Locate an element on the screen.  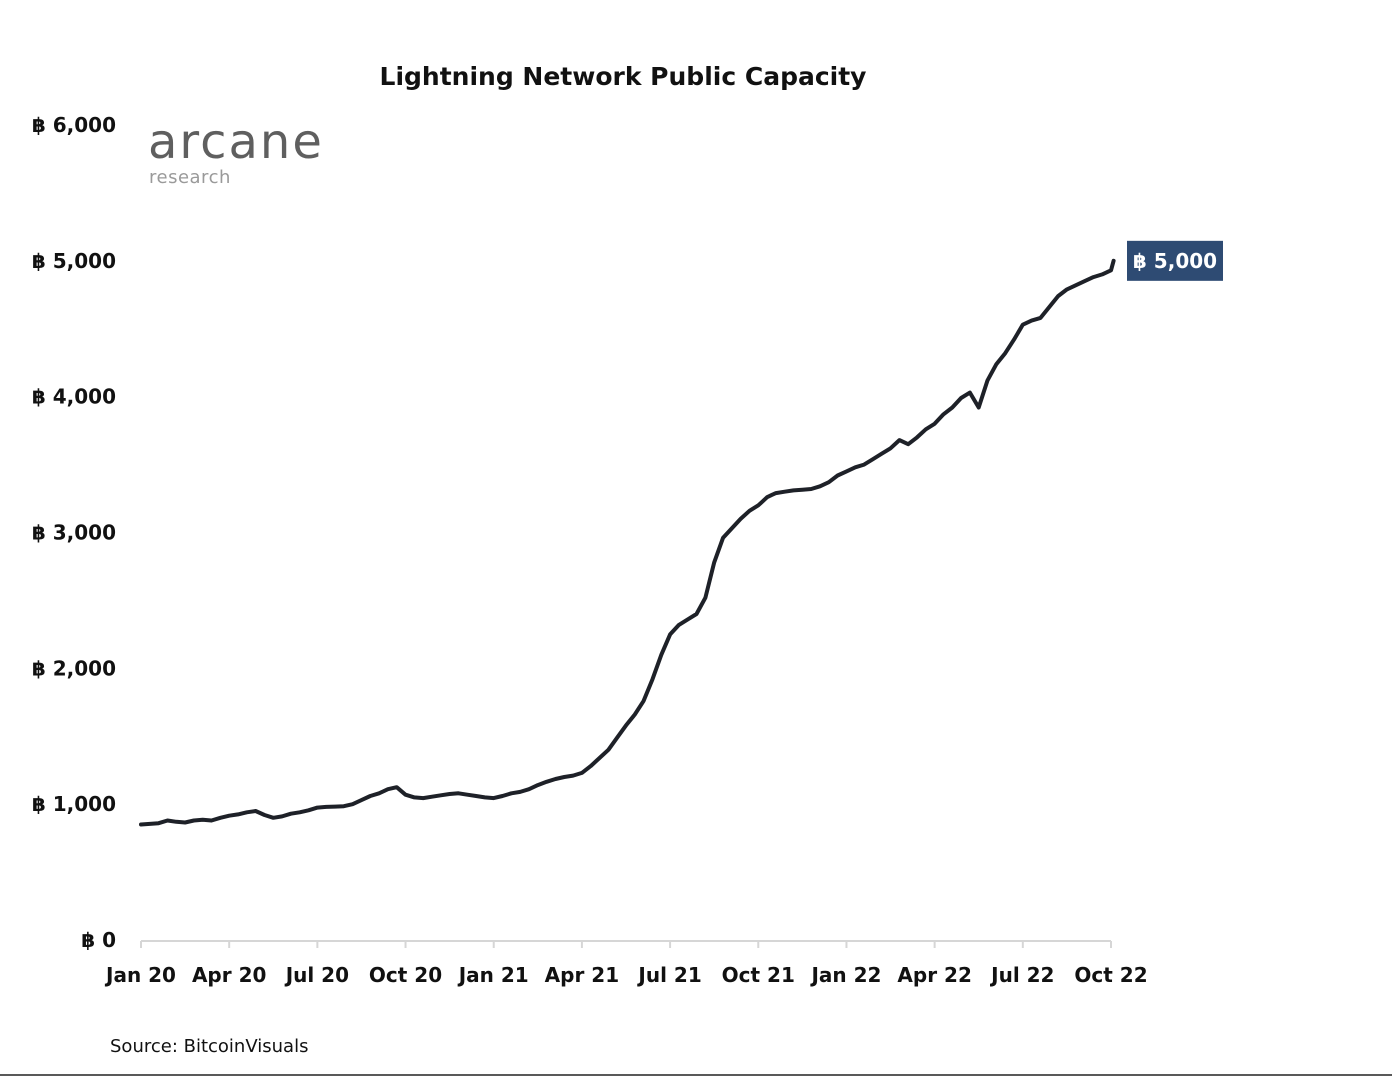
y-tick-label: ฿ 1,000 is located at coordinates (74, 804).